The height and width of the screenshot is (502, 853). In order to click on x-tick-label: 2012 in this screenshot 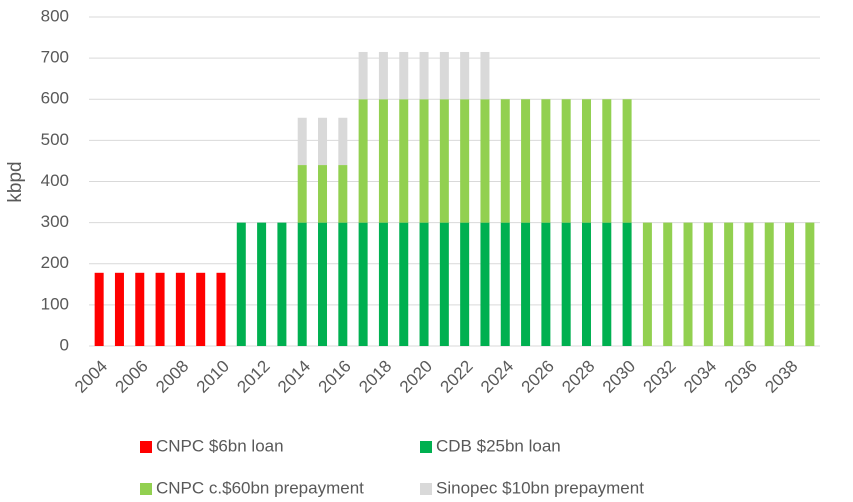, I will do `click(253, 377)`.